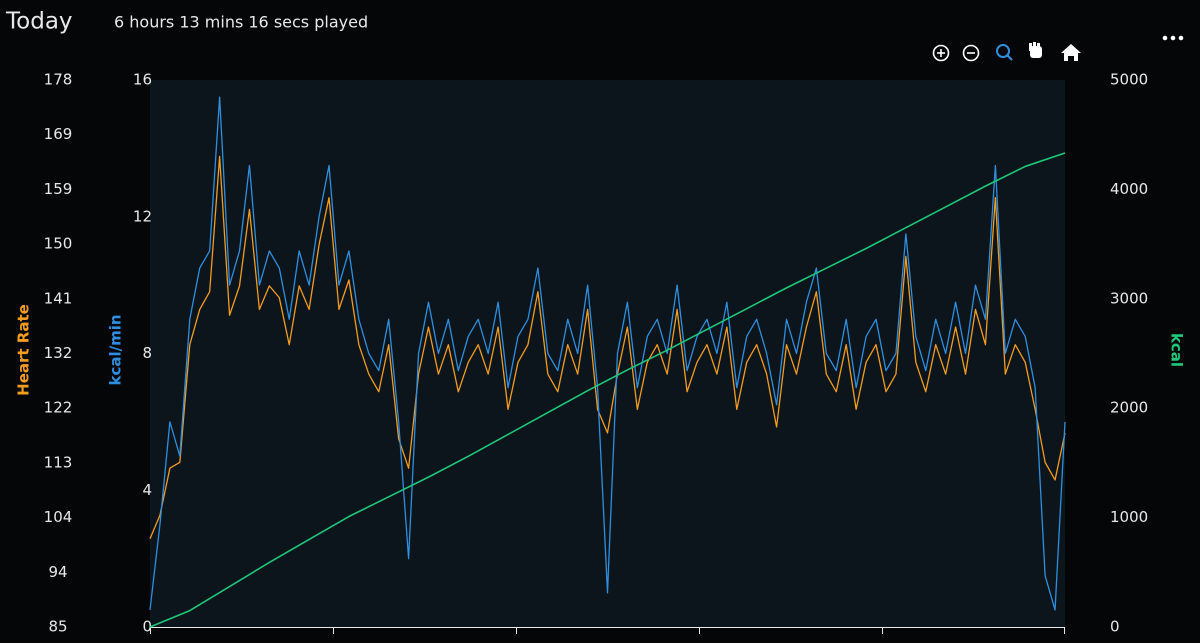 The width and height of the screenshot is (1200, 643). What do you see at coordinates (58, 462) in the screenshot?
I see `y-tick-label: 113` at bounding box center [58, 462].